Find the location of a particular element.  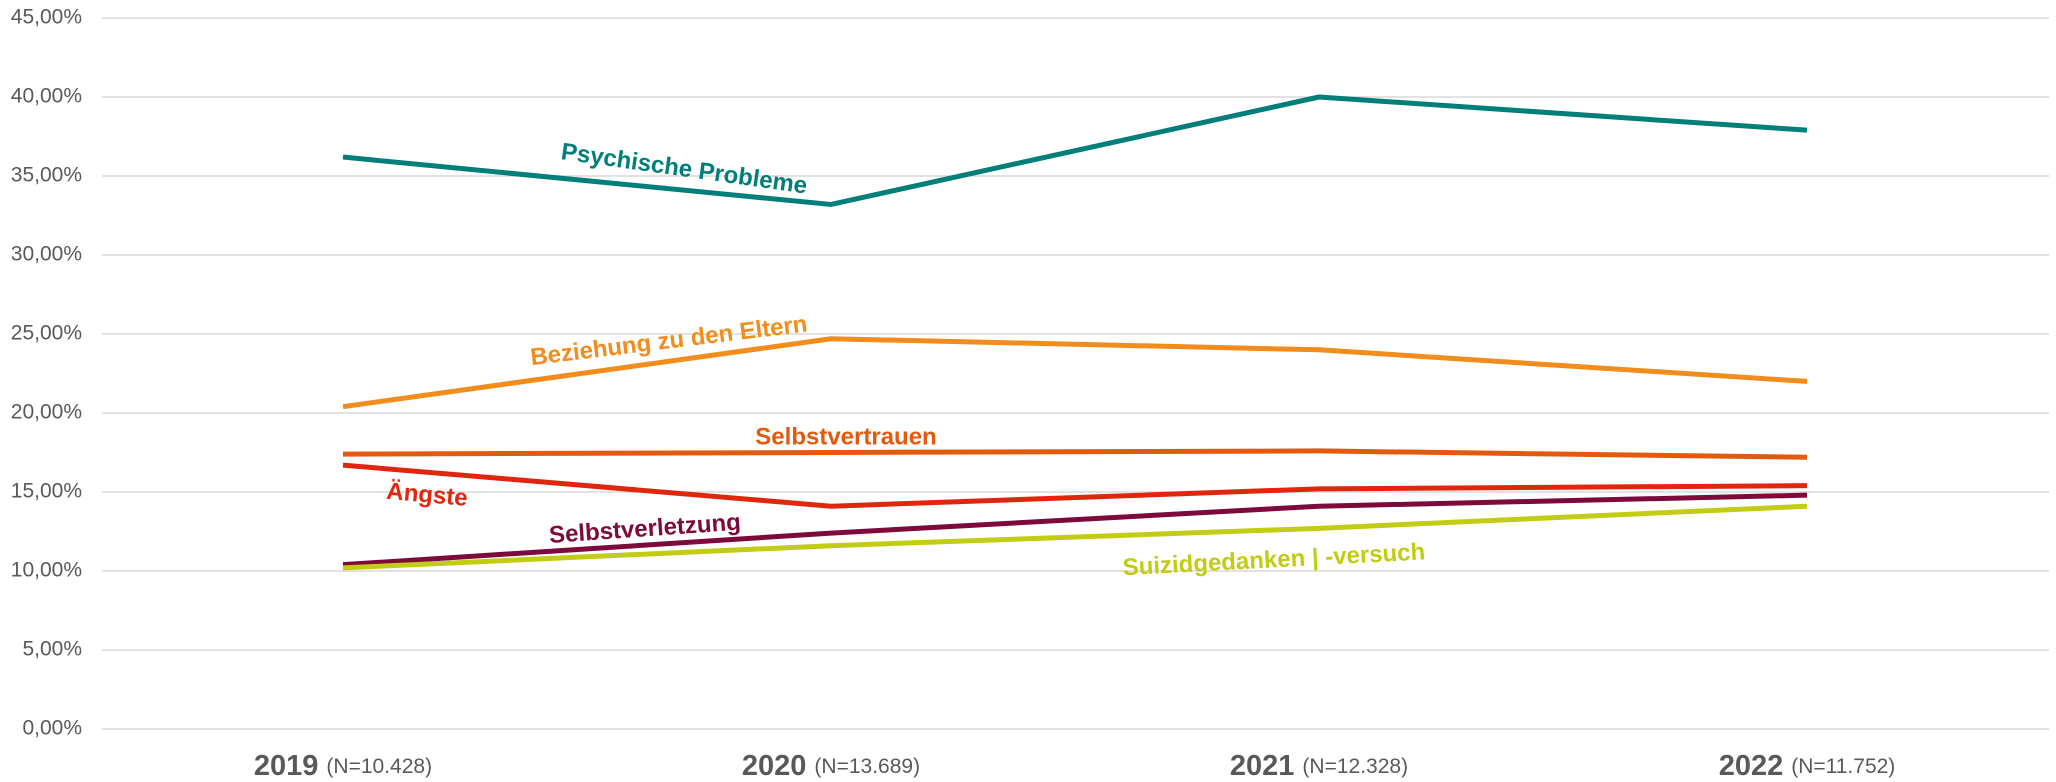

y-tick-label: 25,00% is located at coordinates (46, 333).